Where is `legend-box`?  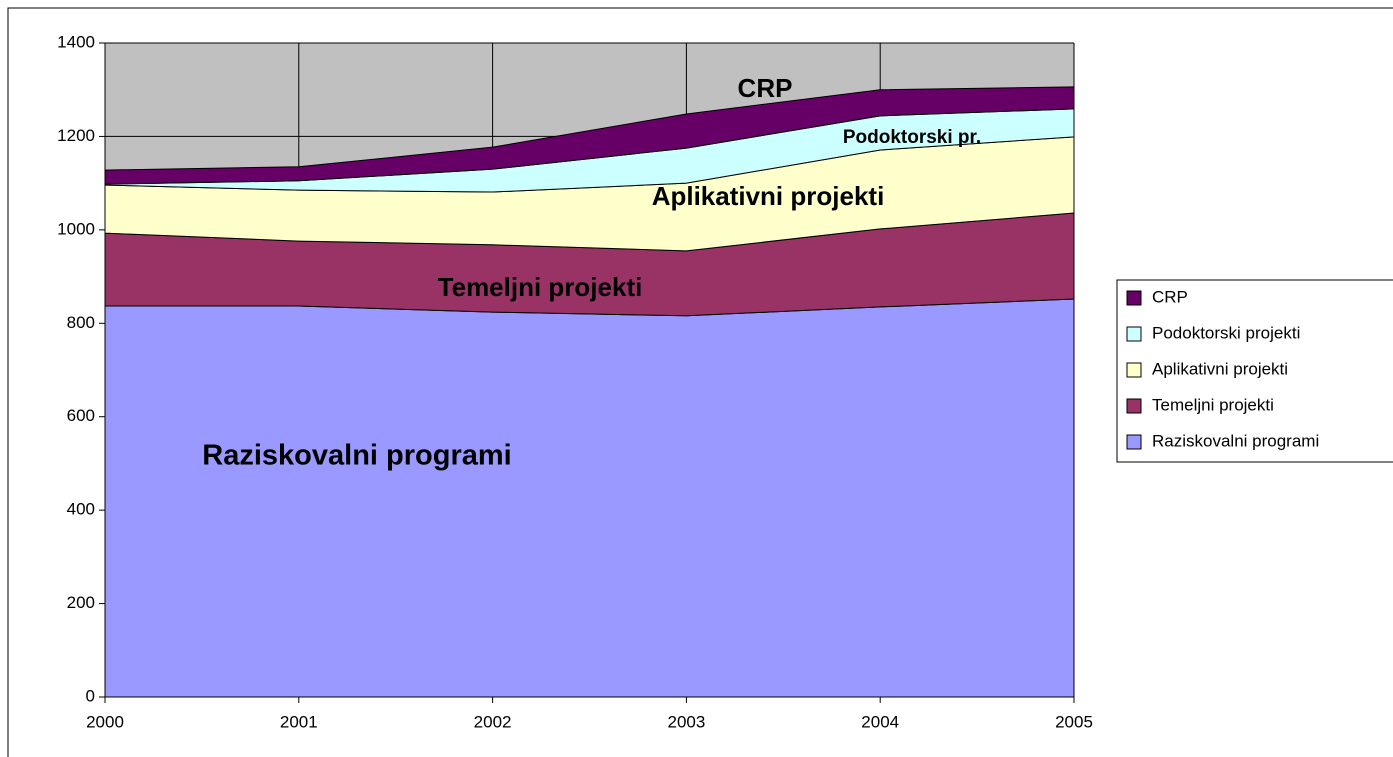
legend-box is located at coordinates (1254, 371).